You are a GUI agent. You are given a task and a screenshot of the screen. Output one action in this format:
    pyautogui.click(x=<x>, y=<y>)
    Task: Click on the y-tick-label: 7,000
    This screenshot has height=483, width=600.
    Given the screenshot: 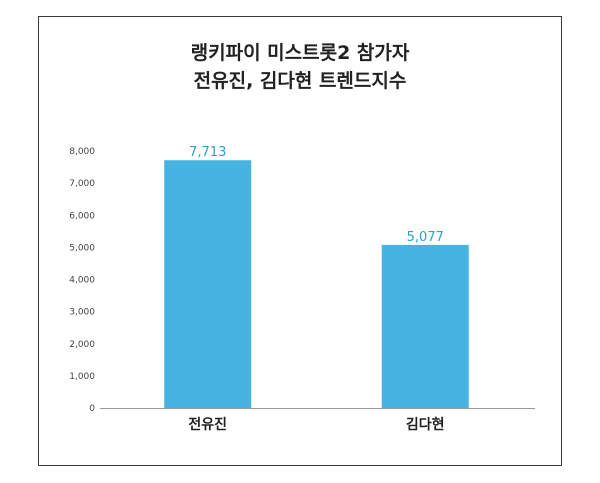 What is the action you would take?
    pyautogui.click(x=82, y=184)
    